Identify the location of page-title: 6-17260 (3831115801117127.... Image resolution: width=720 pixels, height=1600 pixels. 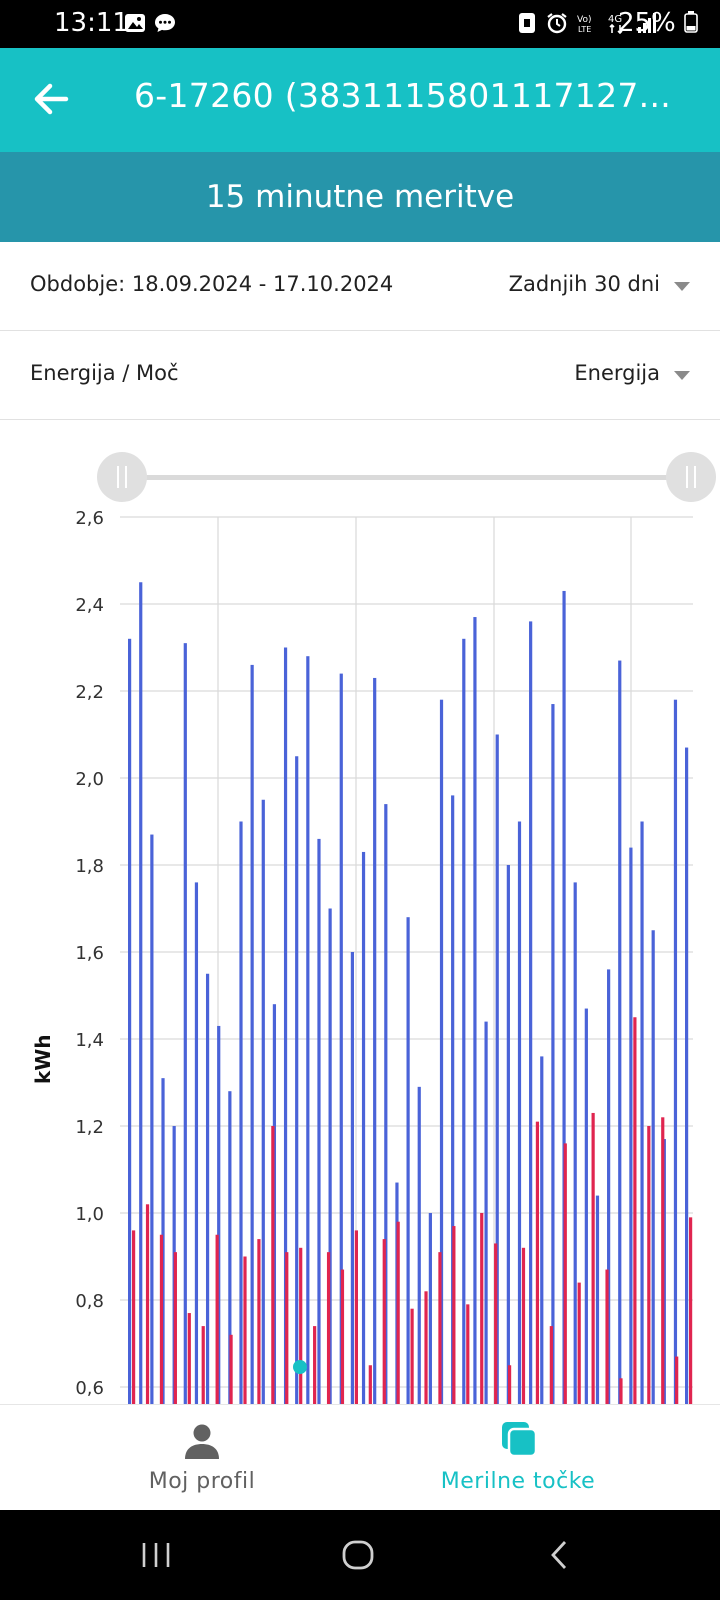
(403, 95).